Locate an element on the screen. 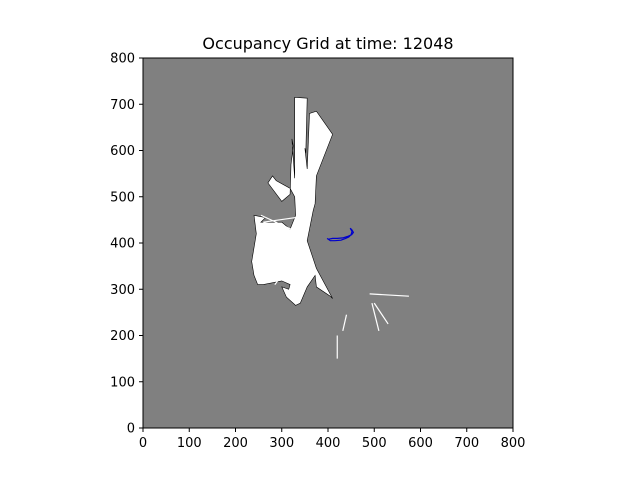 This screenshot has width=640, height=480. free-space-layer is located at coordinates (292, 201).